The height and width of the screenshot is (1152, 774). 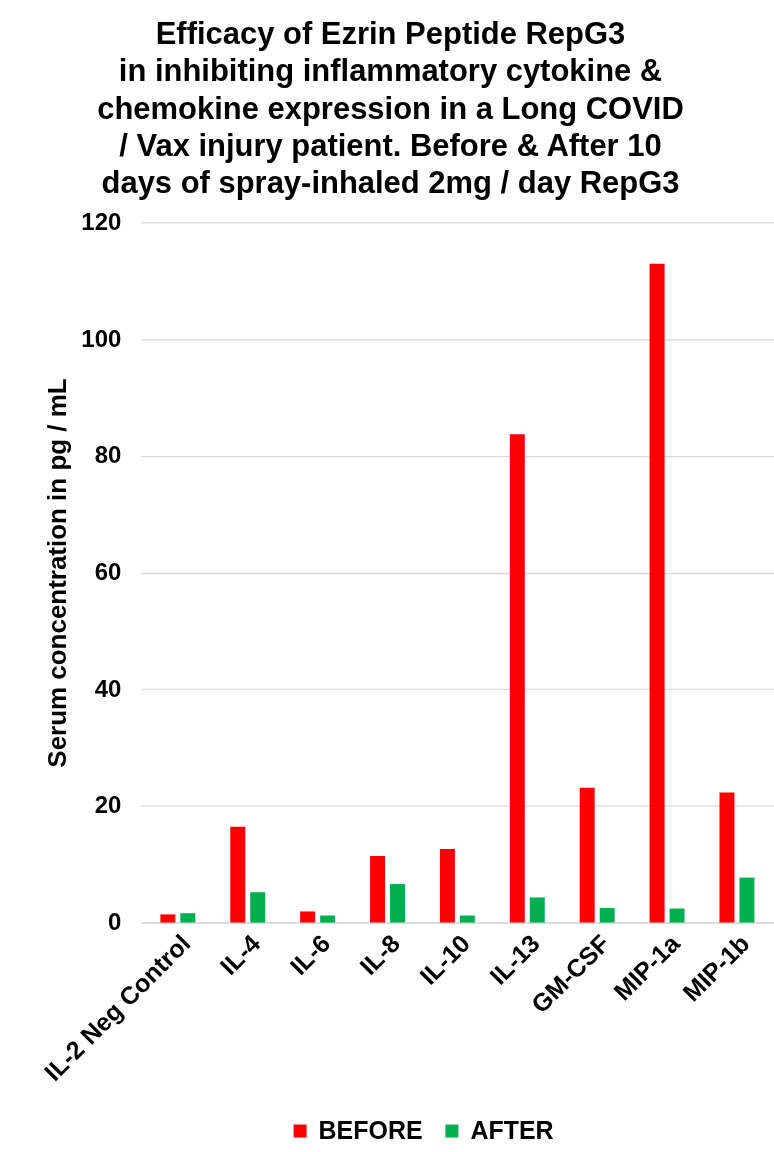 What do you see at coordinates (370, 1130) in the screenshot?
I see `legend-label: BEFORE` at bounding box center [370, 1130].